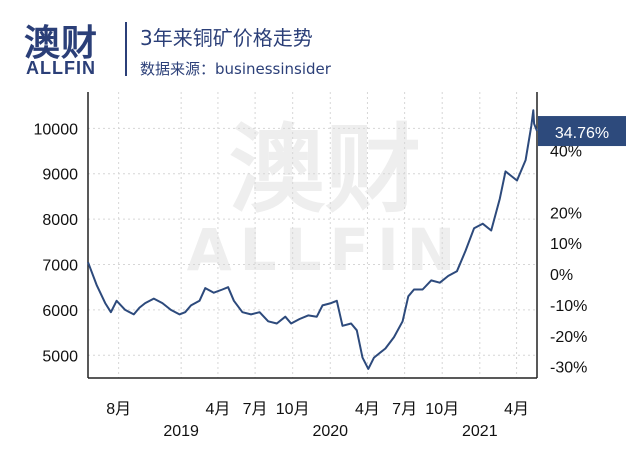  I want to click on y2-tick-label: 20%, so click(566, 213).